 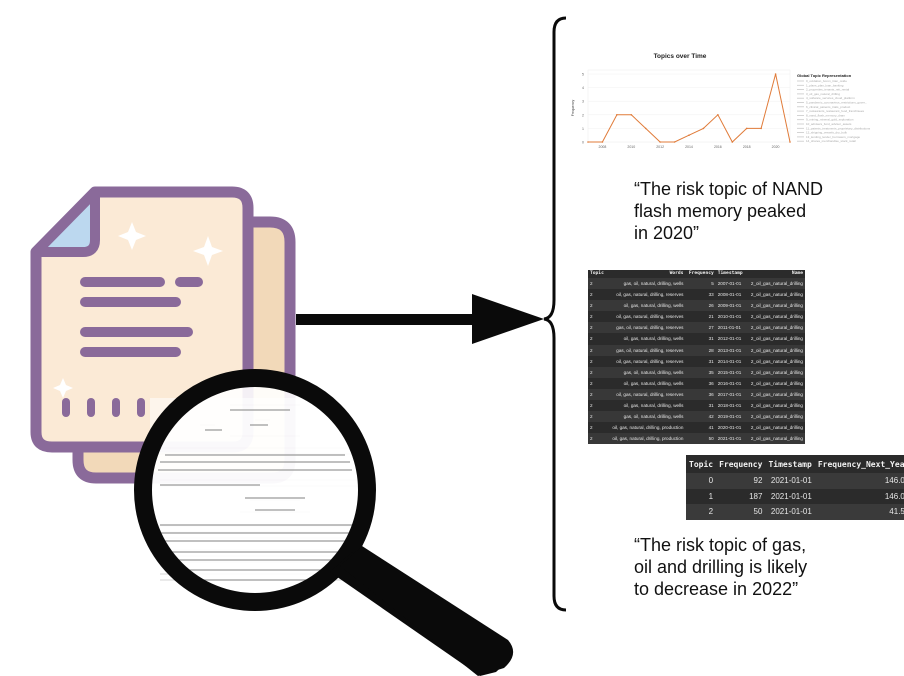 What do you see at coordinates (716, 589) in the screenshot?
I see `quote-line: to decrease in 2022”` at bounding box center [716, 589].